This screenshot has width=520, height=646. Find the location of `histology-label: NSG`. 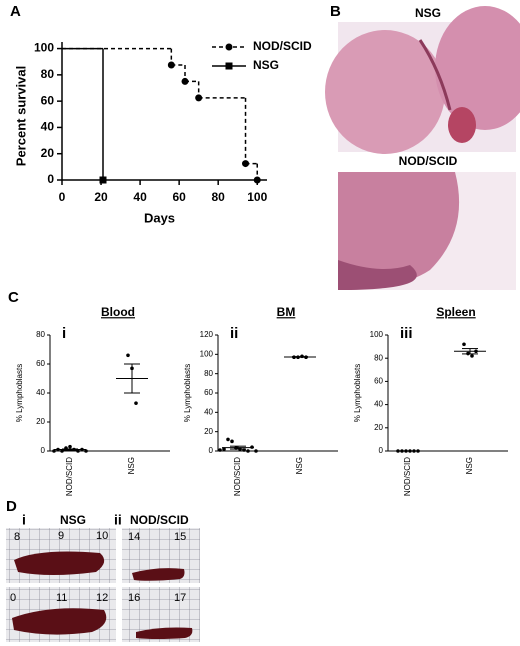

histology-label: NSG is located at coordinates (428, 13).